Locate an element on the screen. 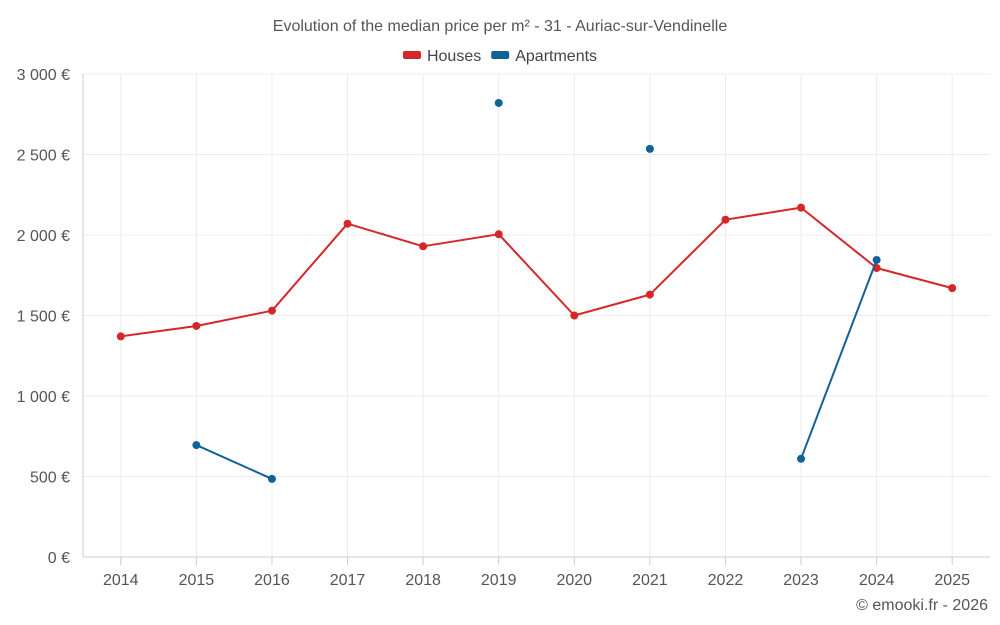 This screenshot has width=1000, height=625. credit-text: © emooki.fr - 2026 is located at coordinates (922, 605).